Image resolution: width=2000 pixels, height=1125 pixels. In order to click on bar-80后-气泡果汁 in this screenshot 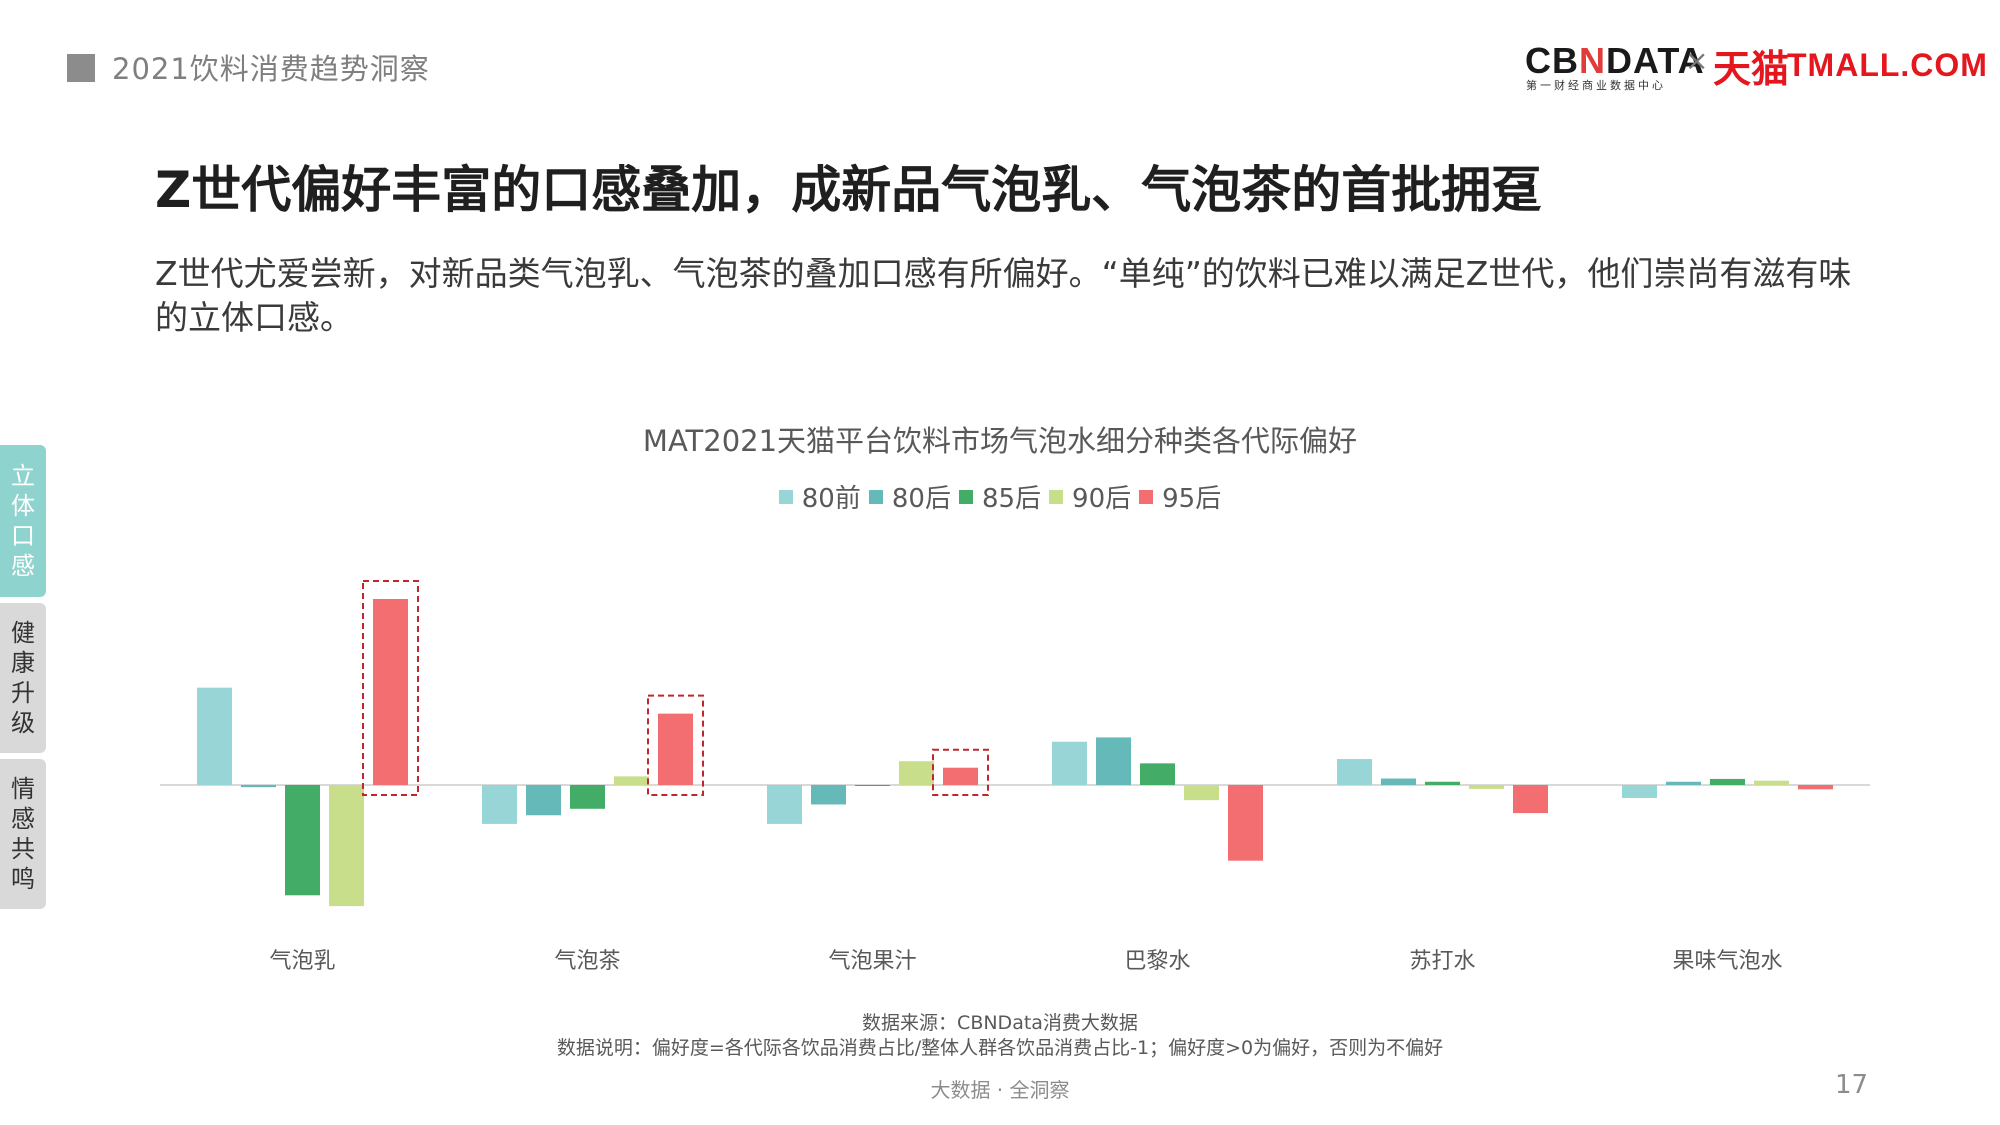, I will do `click(828, 795)`.